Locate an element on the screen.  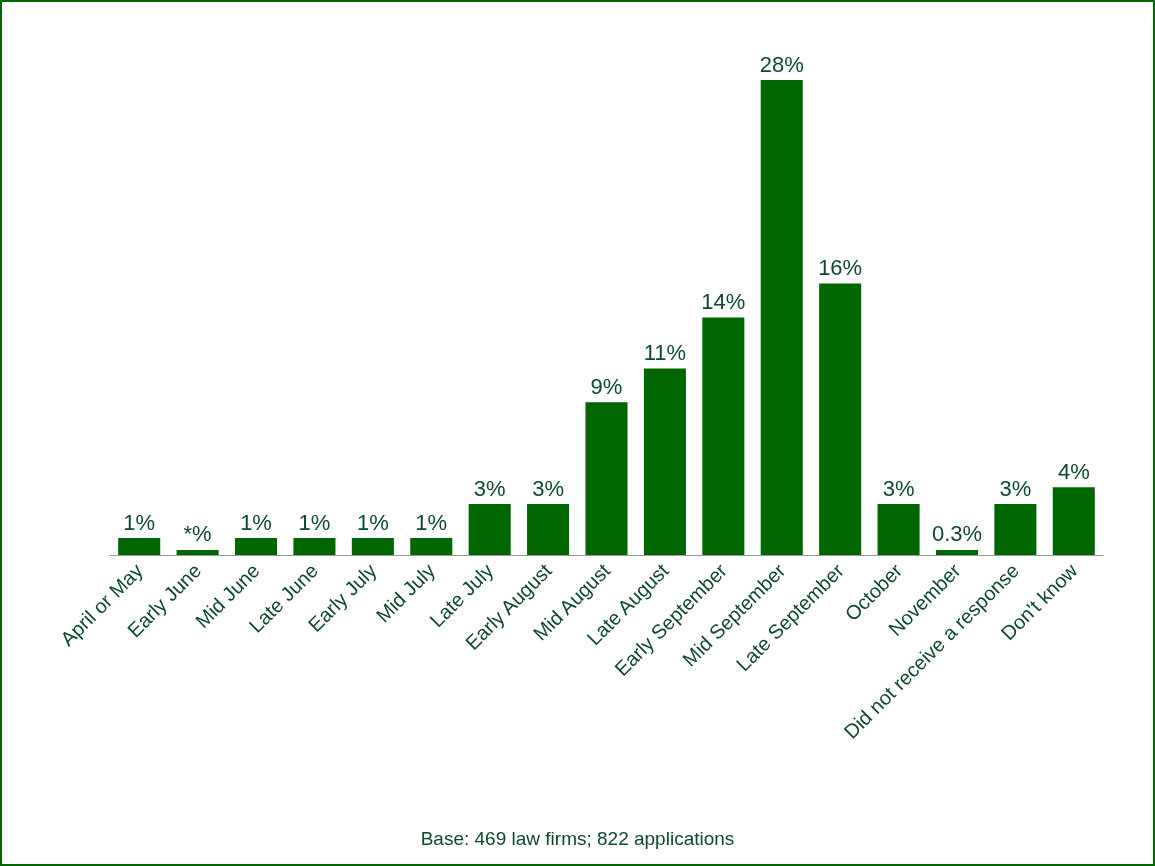
data-label: 16% is located at coordinates (840, 268).